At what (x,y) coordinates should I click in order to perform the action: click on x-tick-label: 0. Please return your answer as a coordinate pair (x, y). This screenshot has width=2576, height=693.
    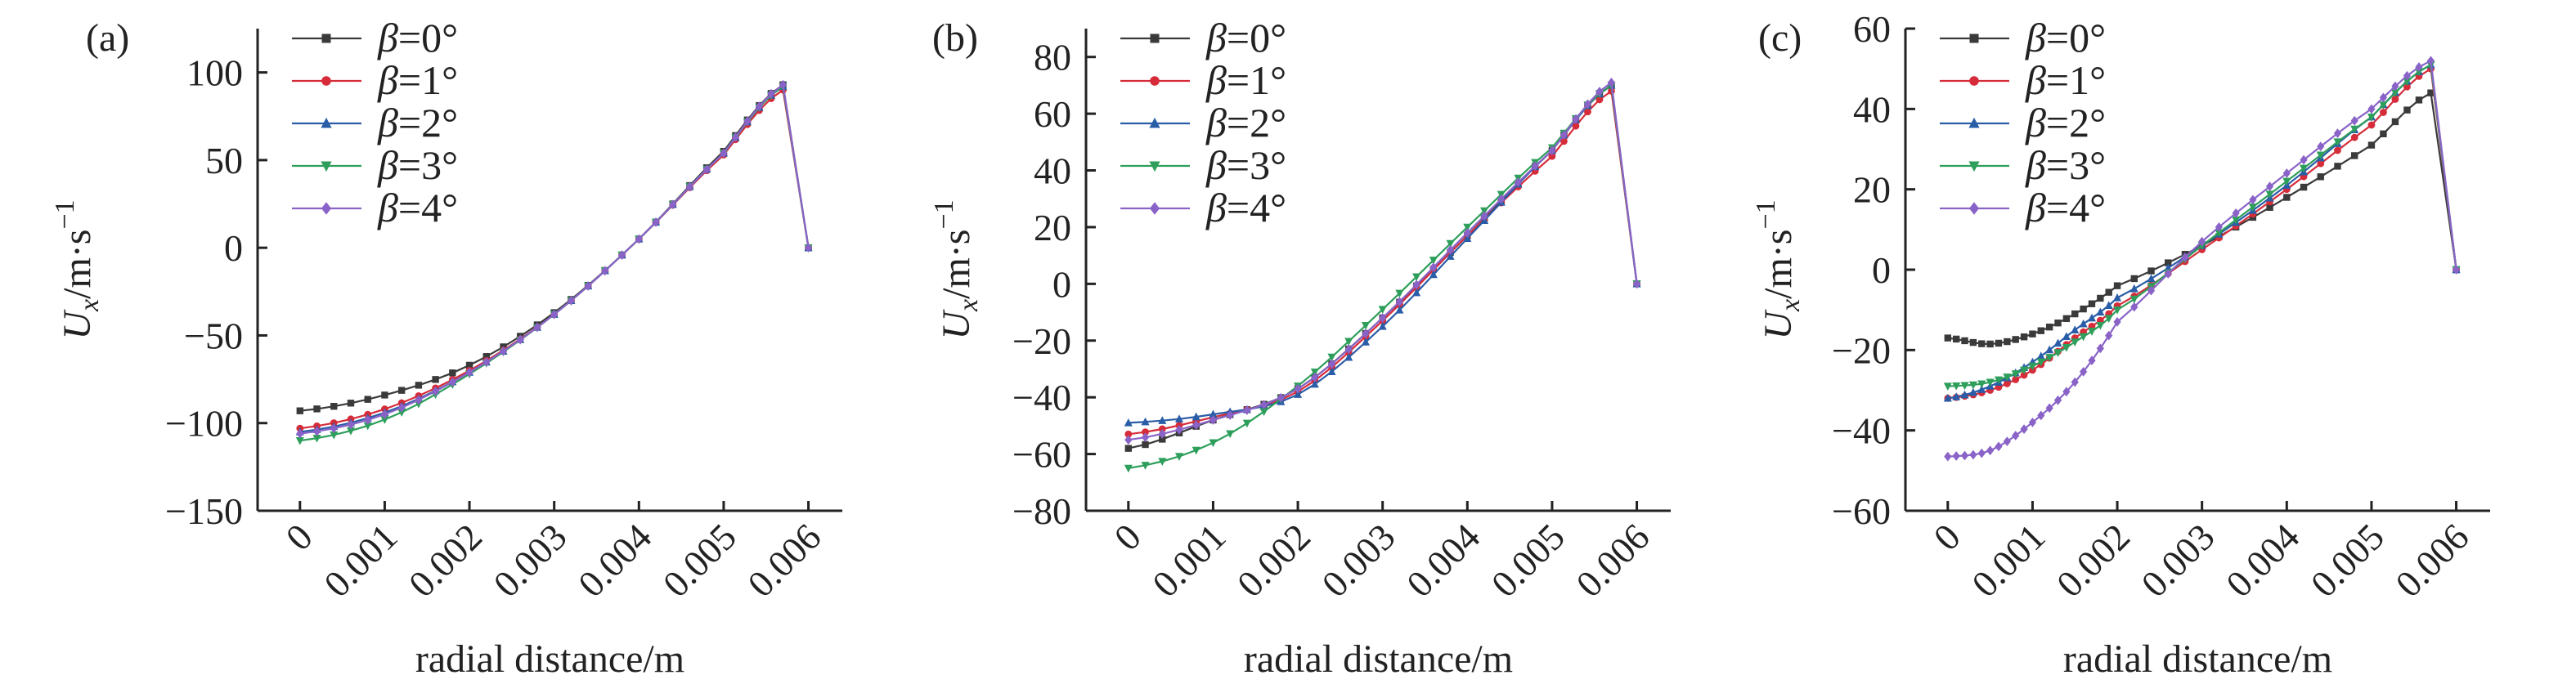
    Looking at the image, I should click on (1947, 537).